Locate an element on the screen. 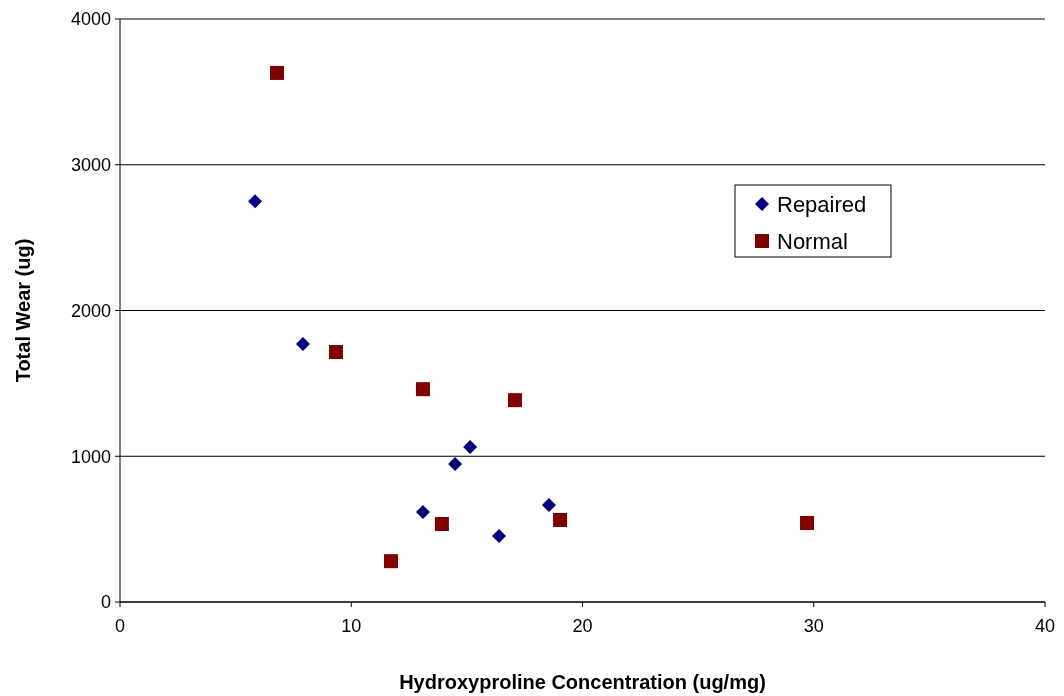  x-tick-label: 20 is located at coordinates (582, 626).